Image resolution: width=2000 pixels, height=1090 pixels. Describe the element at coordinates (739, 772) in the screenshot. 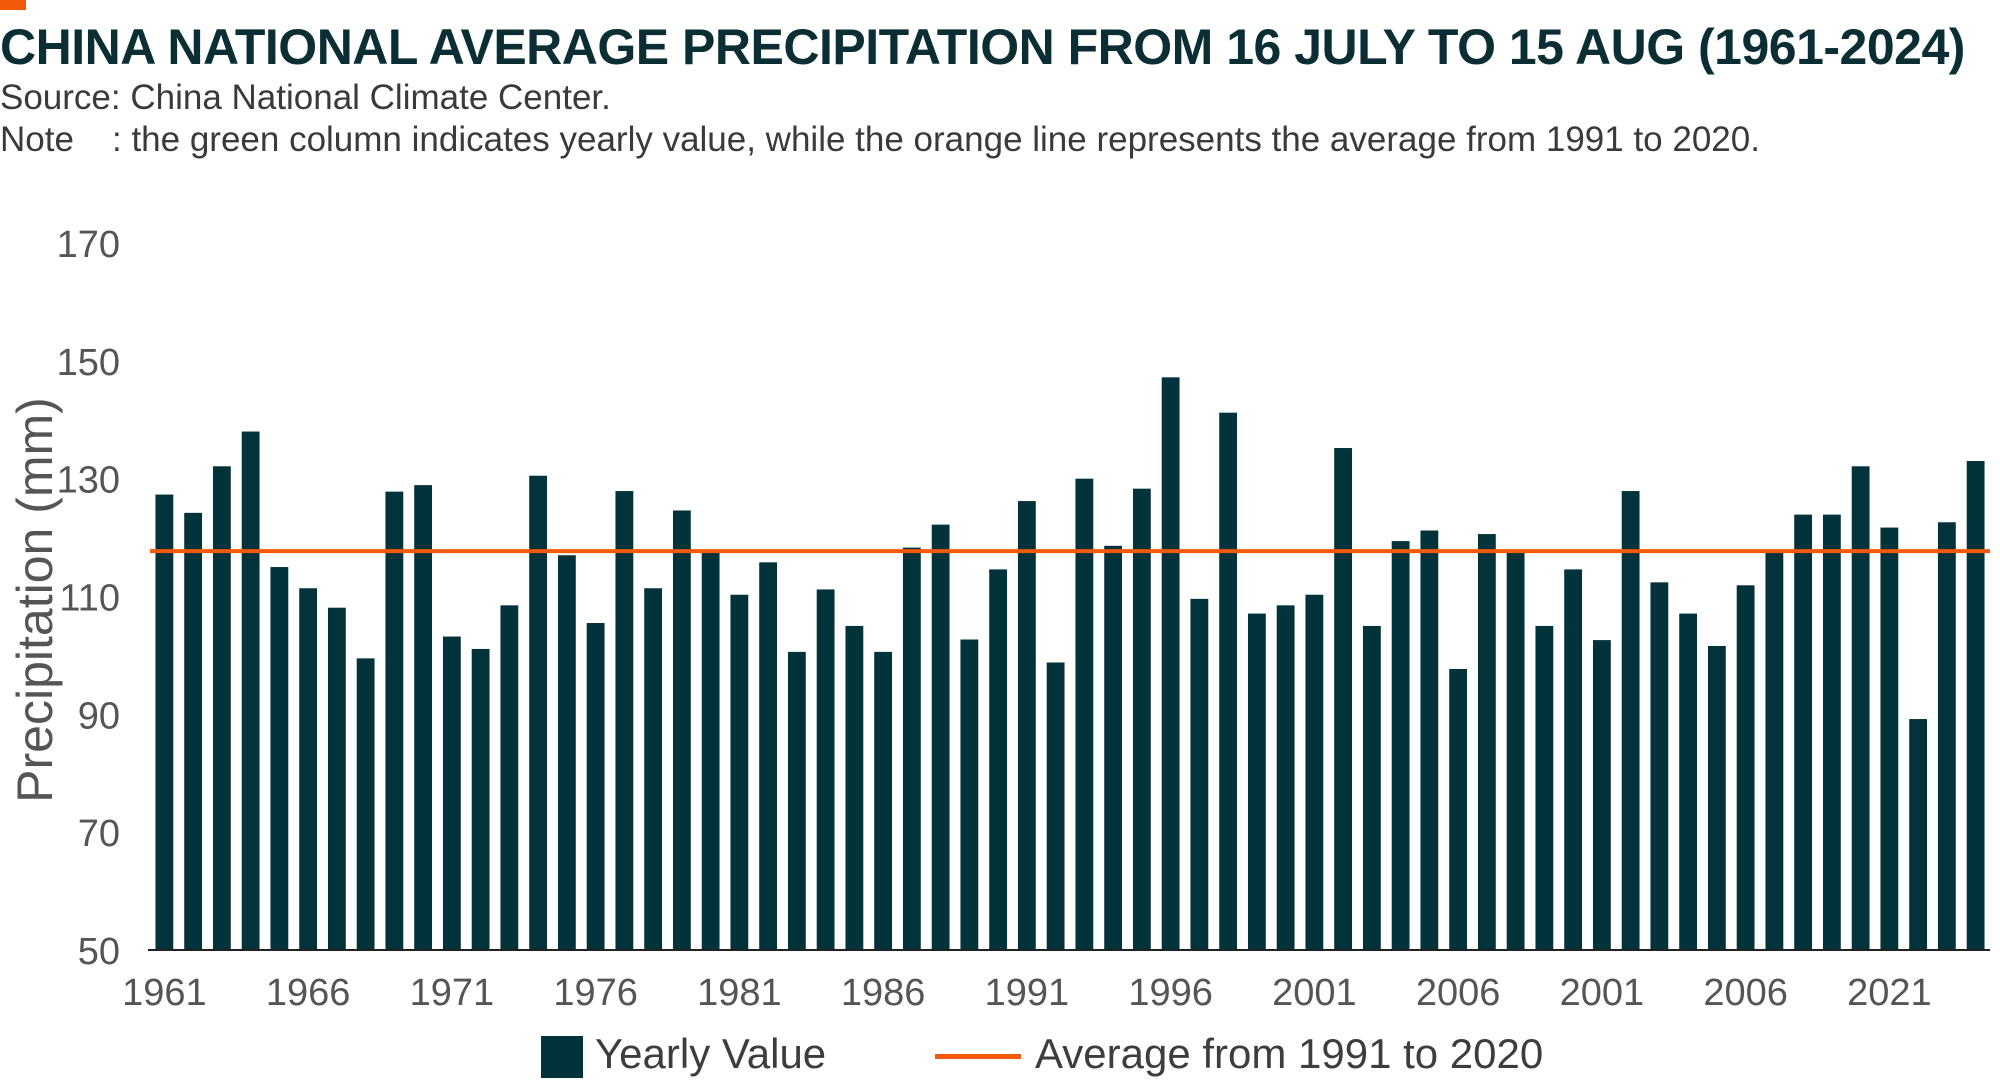

I see `bar-1981` at that location.